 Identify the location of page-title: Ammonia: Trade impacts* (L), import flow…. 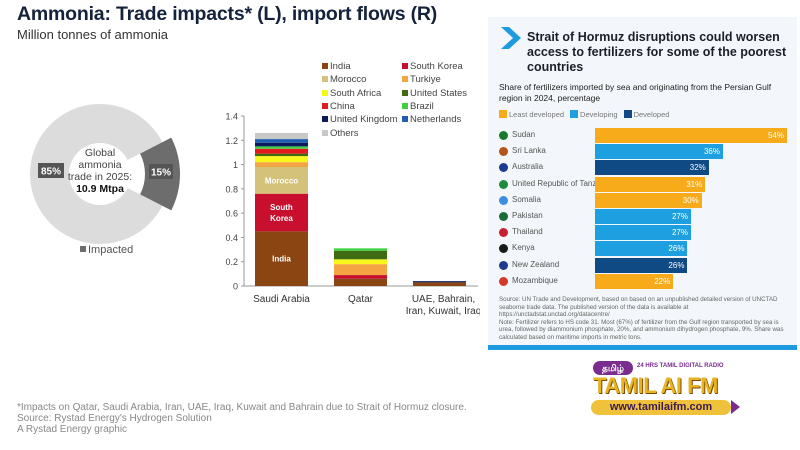
(227, 14).